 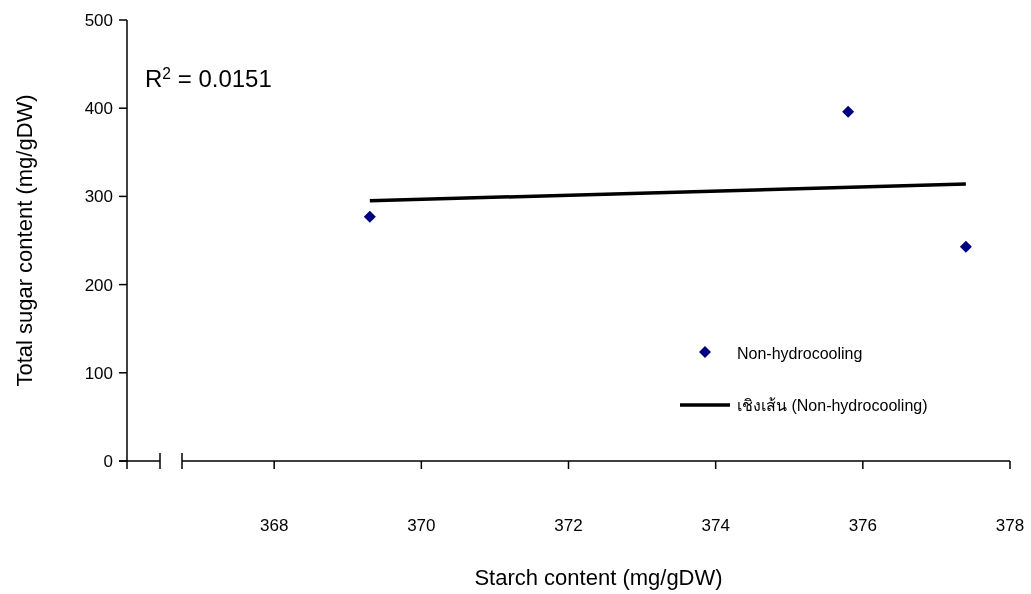 What do you see at coordinates (863, 525) in the screenshot?
I see `x-tick-label: 376` at bounding box center [863, 525].